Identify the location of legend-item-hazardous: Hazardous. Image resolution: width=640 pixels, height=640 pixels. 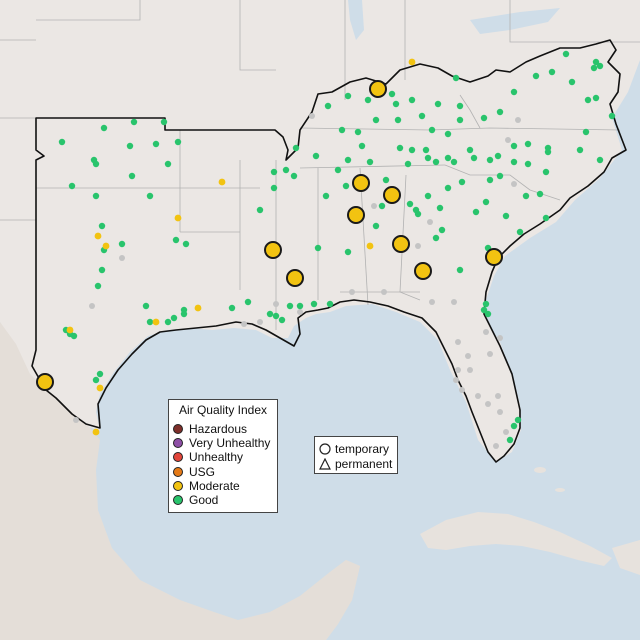
(210, 429).